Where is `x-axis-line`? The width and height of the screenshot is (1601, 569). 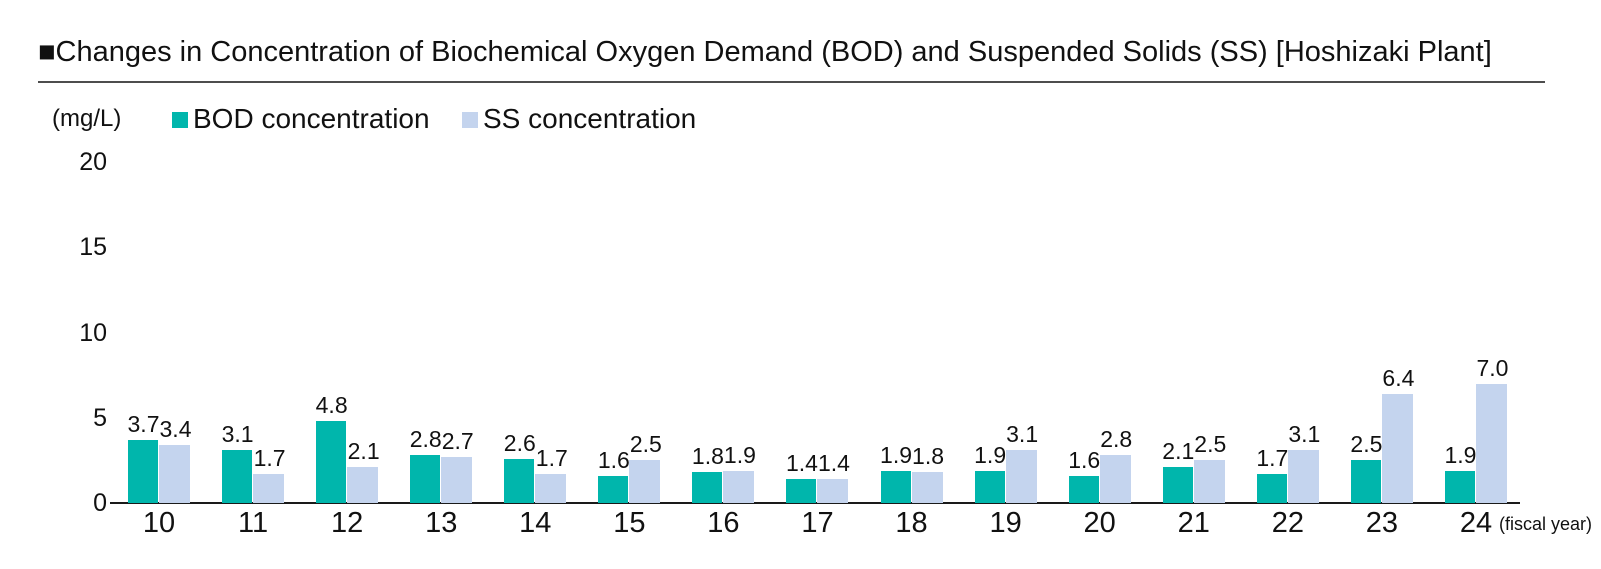 x-axis-line is located at coordinates (815, 503).